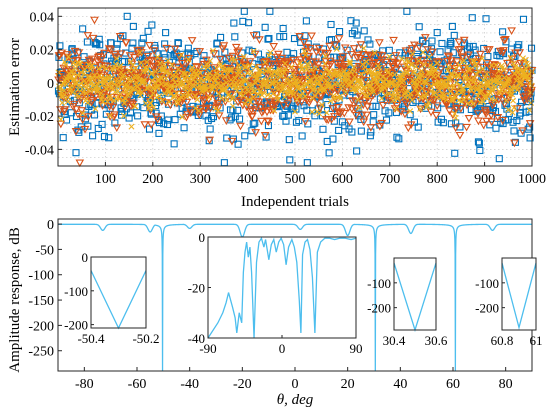  Describe the element at coordinates (44, 250) in the screenshot. I see `bottom-y-tick-label: -50` at that location.